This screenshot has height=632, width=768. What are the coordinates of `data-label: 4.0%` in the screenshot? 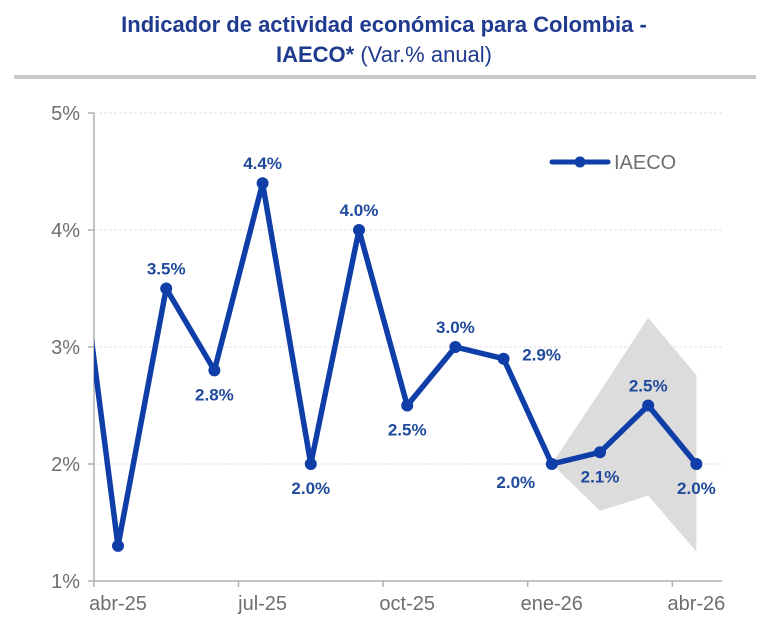 It's located at (359, 210).